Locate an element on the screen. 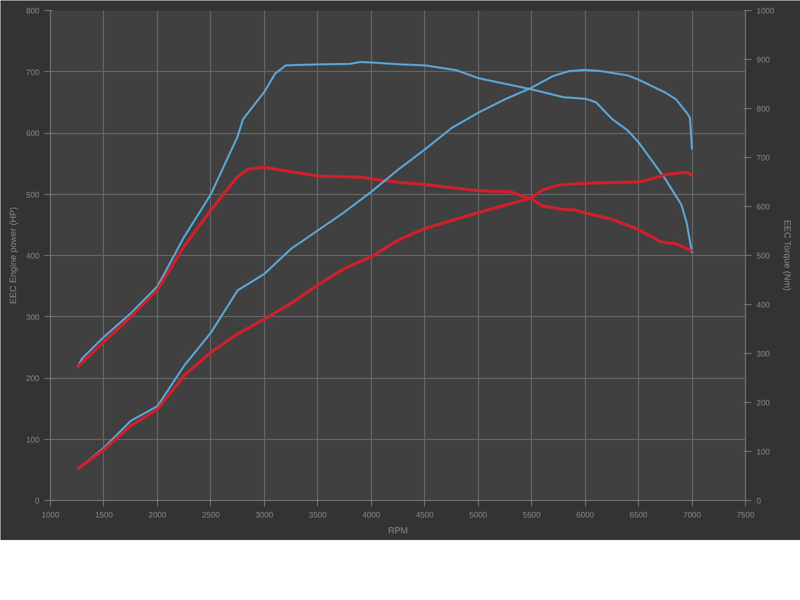 This screenshot has width=800, height=600. y2-axis-title: EEC Torque (Nm) is located at coordinates (787, 255).